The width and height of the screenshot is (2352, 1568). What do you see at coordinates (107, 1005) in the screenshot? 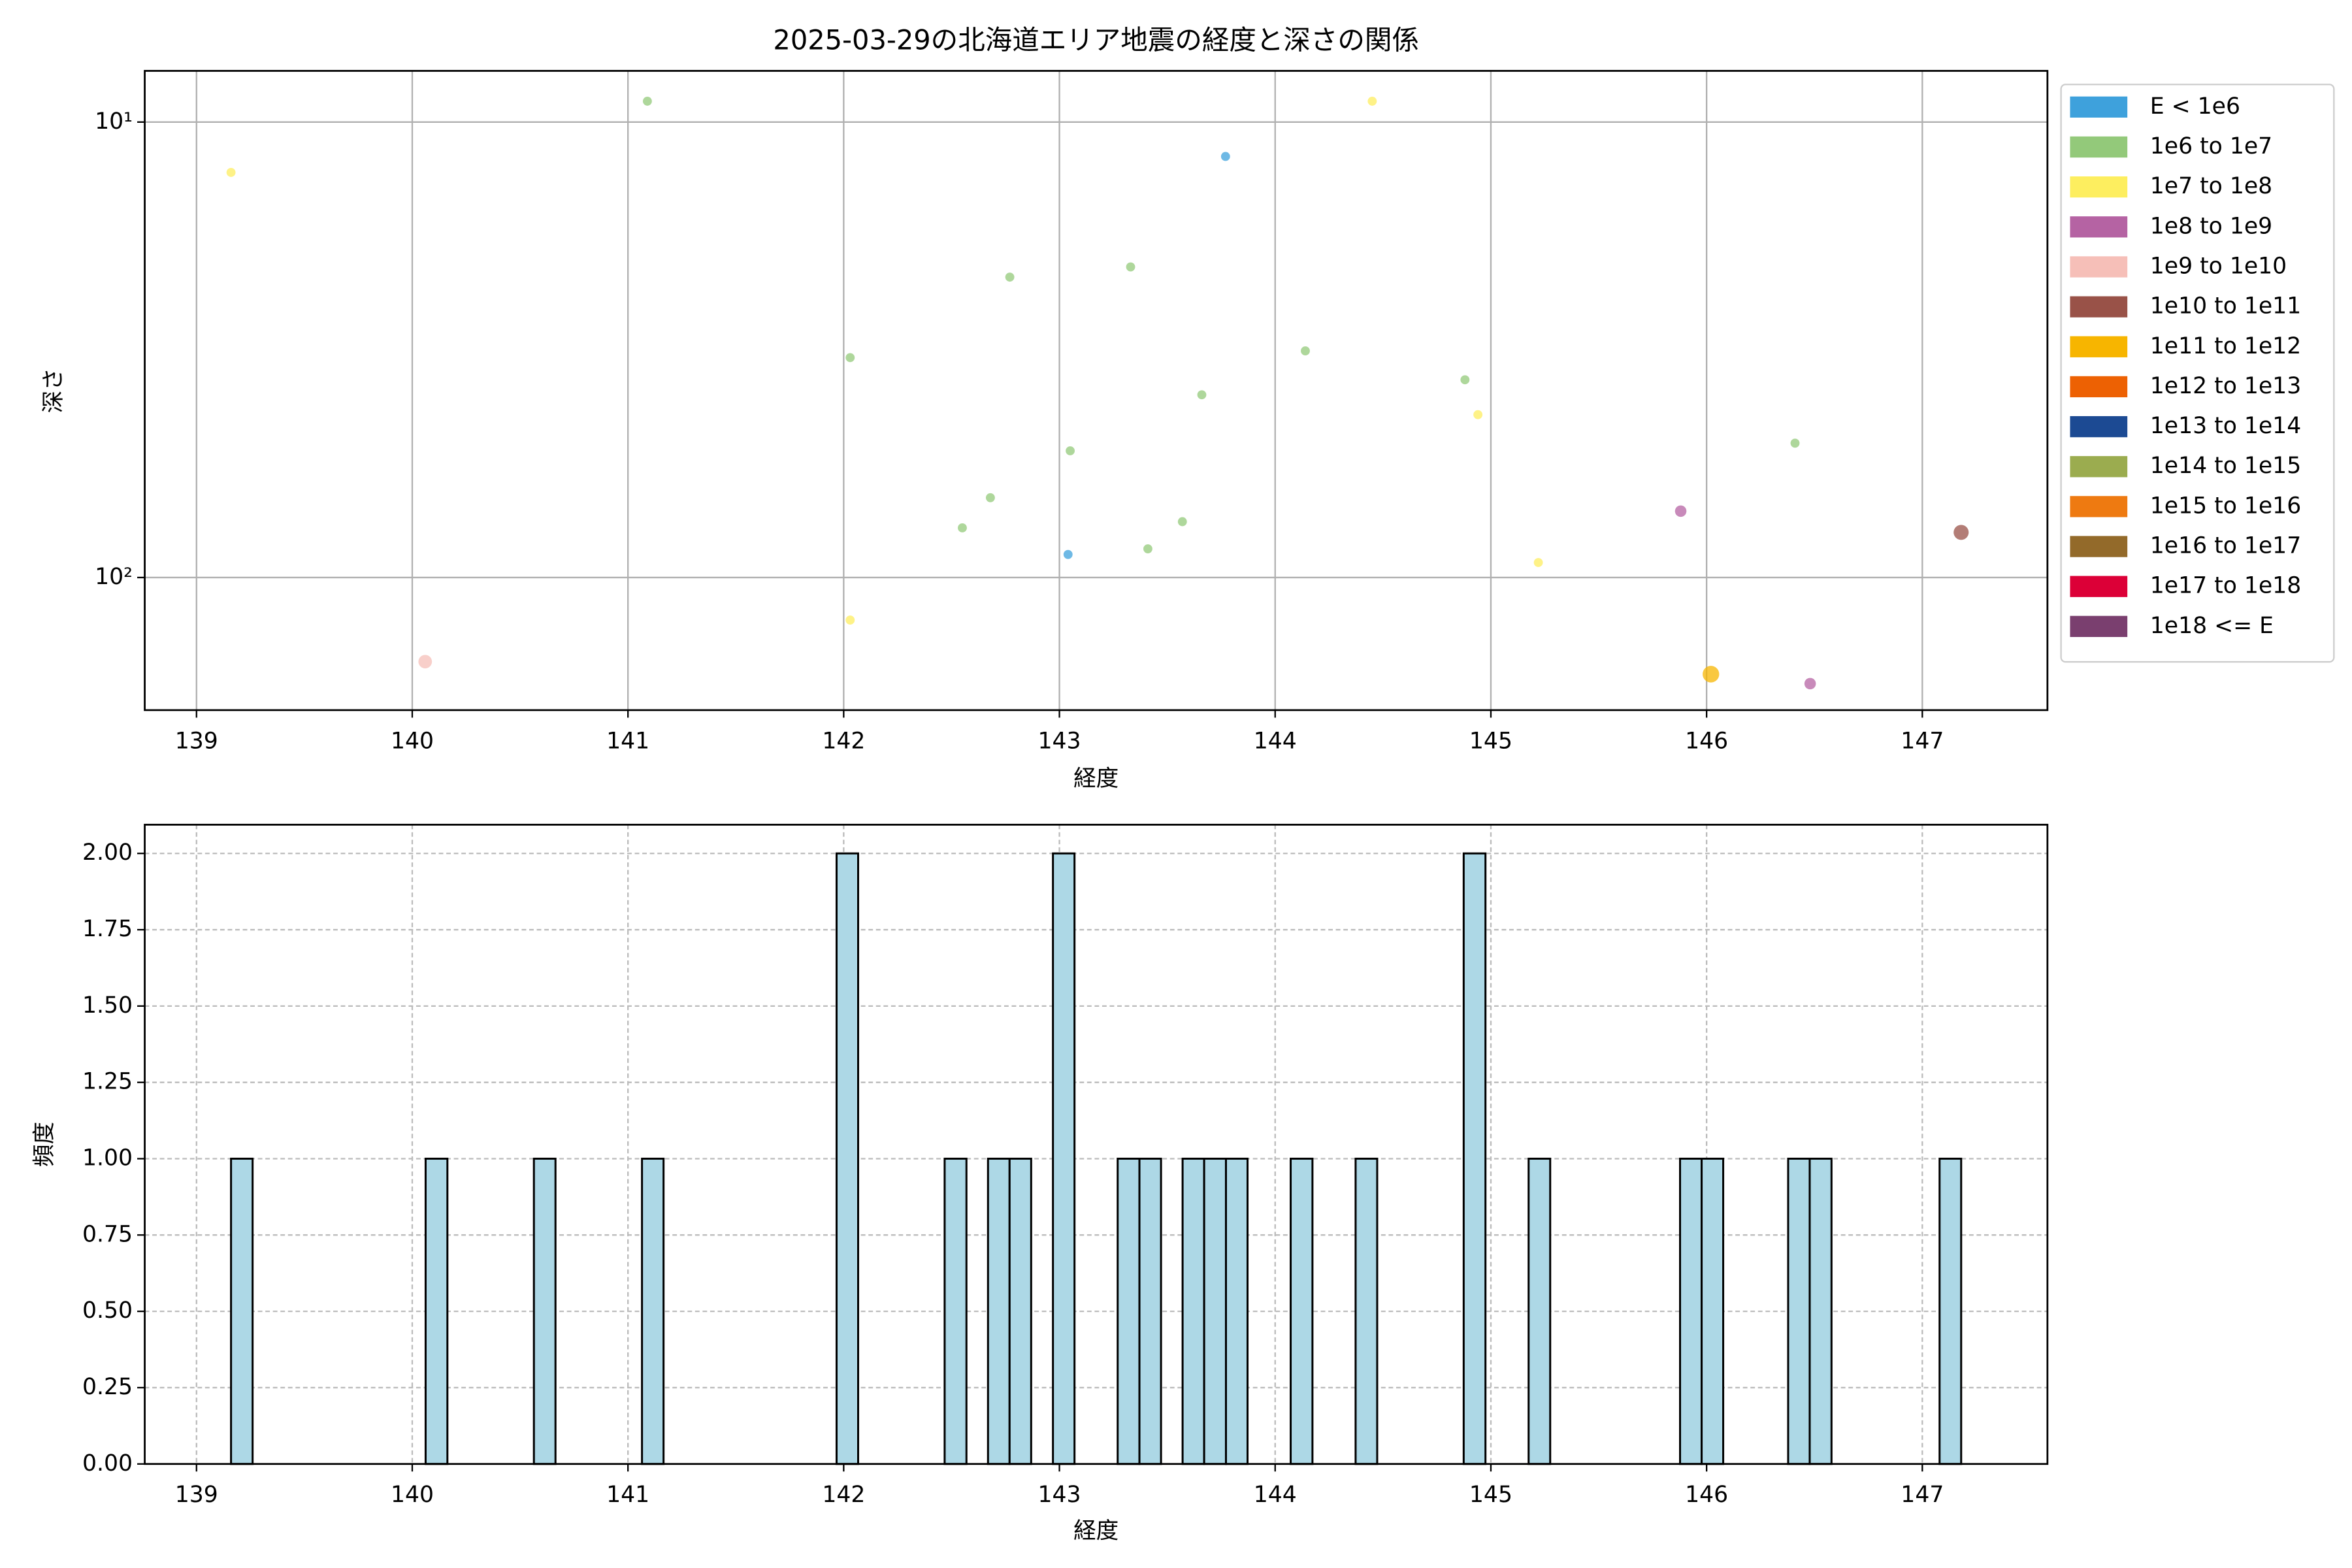
I see `y-tick-label: 1.50` at bounding box center [107, 1005].